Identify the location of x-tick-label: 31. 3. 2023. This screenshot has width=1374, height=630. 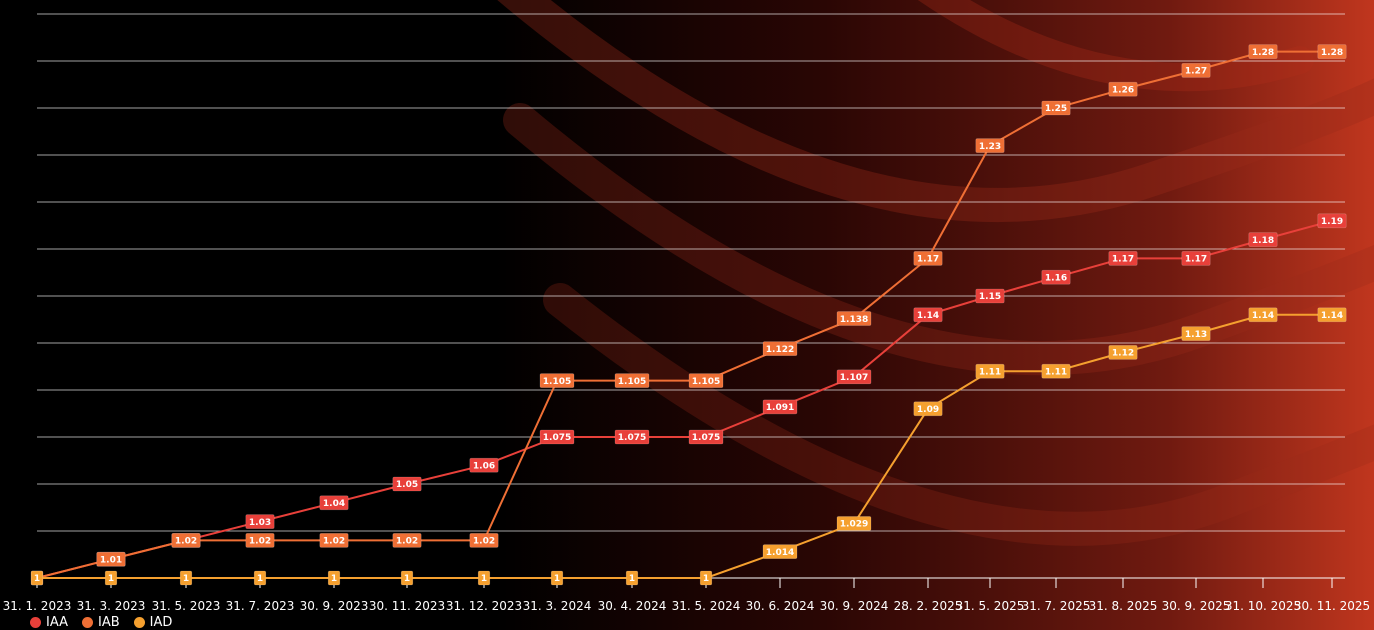
(111, 606).